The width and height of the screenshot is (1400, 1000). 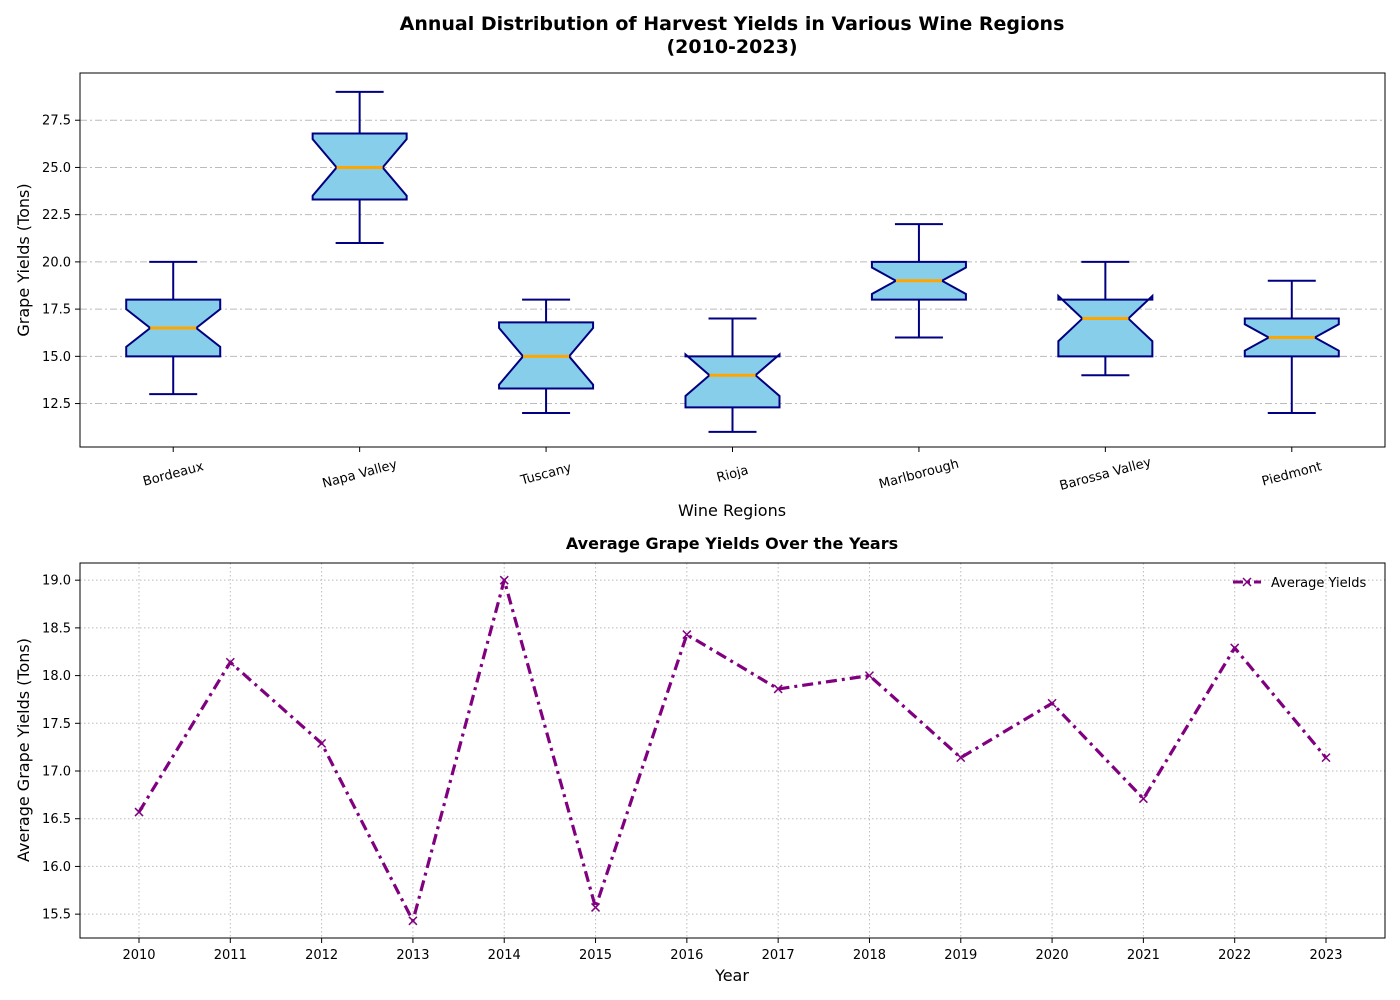 What do you see at coordinates (56, 215) in the screenshot?
I see `y-tick-label: 22.5` at bounding box center [56, 215].